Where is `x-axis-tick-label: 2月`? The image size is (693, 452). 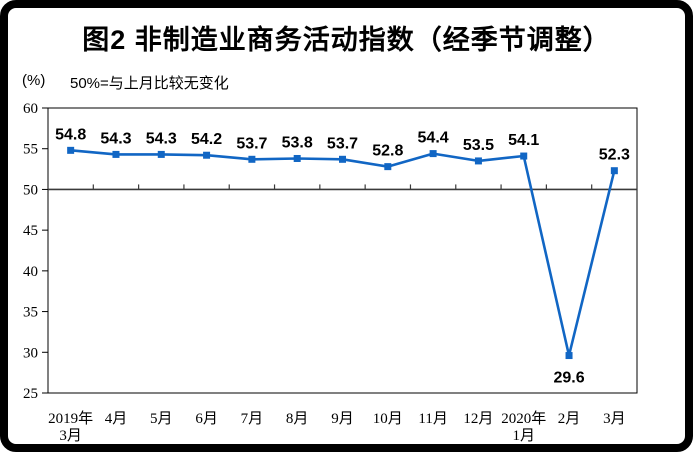
x-axis-tick-label: 2月 is located at coordinates (569, 419).